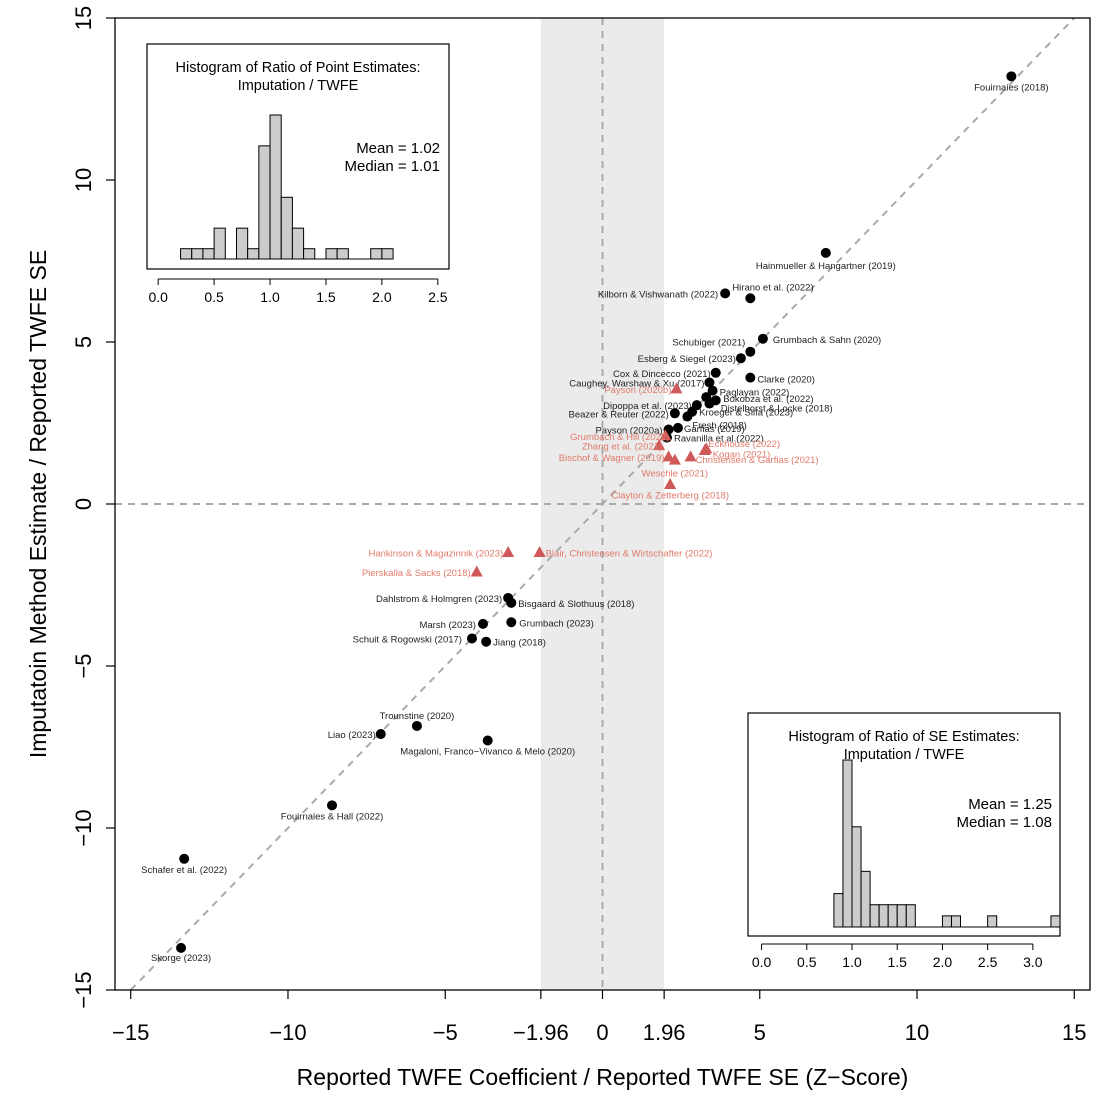  Describe the element at coordinates (1074, 1032) in the screenshot. I see `x-tick-label: 15` at that location.